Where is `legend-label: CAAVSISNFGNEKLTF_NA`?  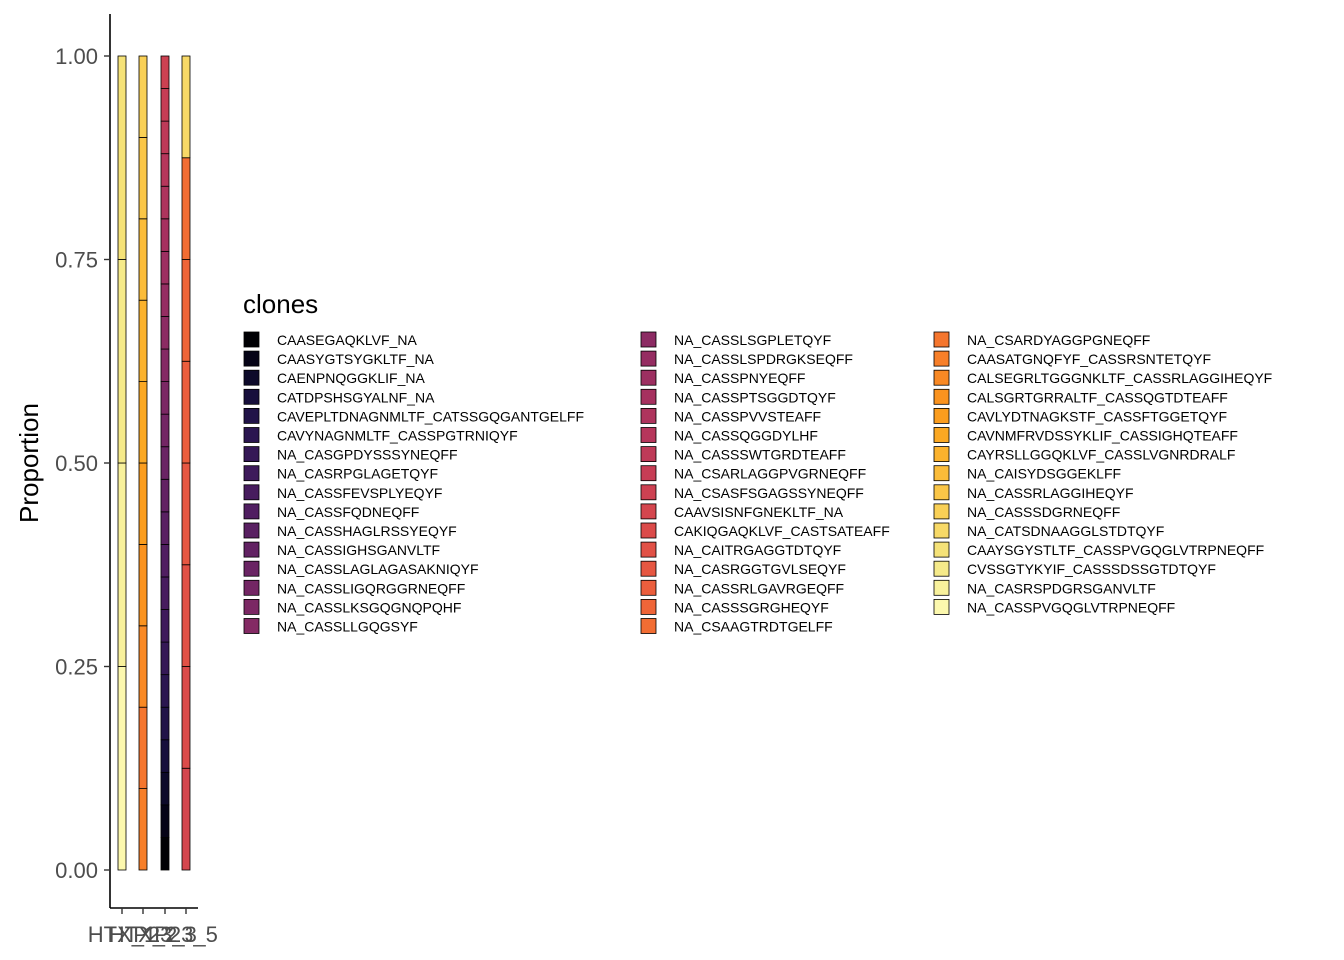
legend-label: CAAVSISNFGNEKLTF_NA is located at coordinates (759, 512).